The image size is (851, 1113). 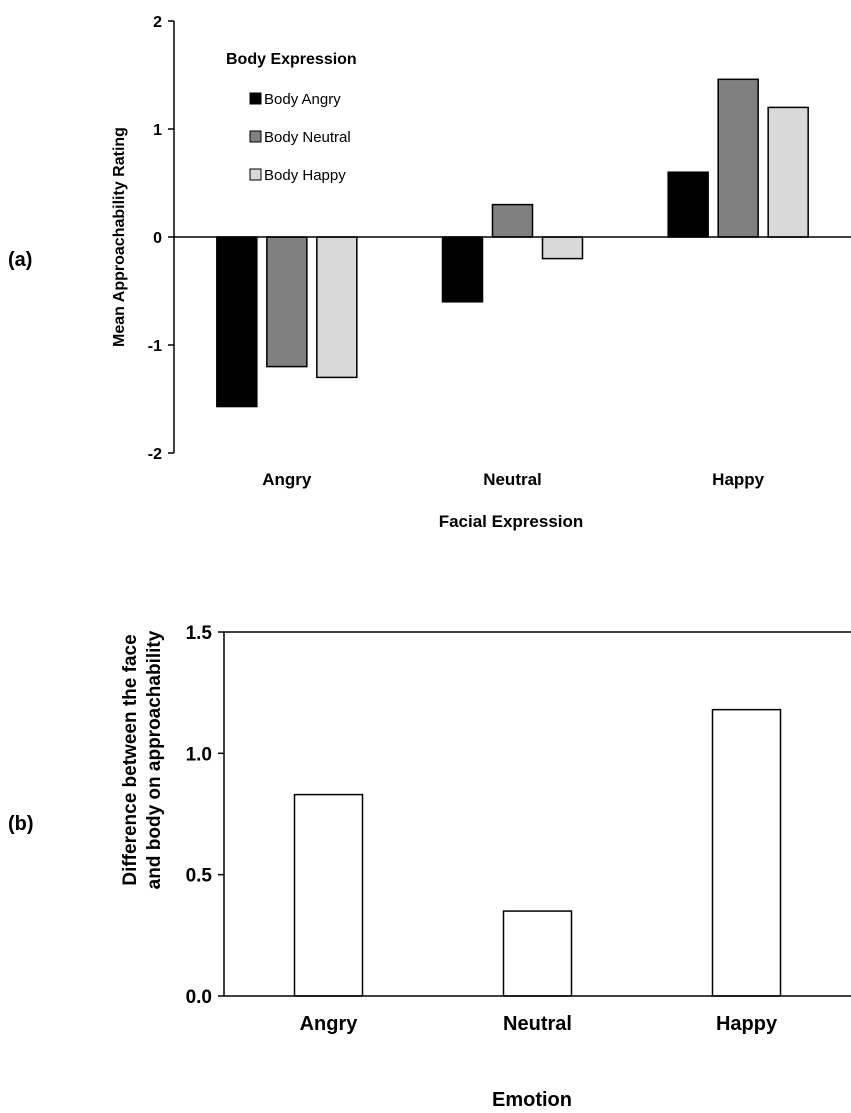 I want to click on legend-title-a: Body Expression, so click(x=291, y=59).